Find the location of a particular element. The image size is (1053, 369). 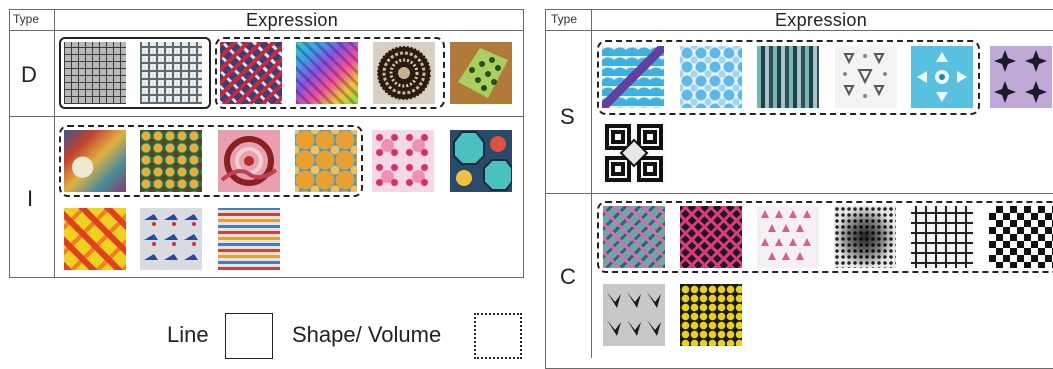

birds-rows-graphic is located at coordinates (171, 237).